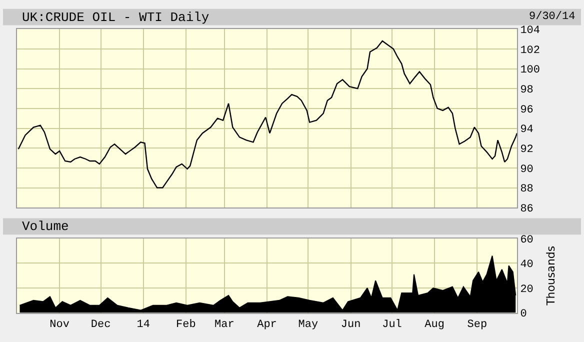 The height and width of the screenshot is (342, 584). What do you see at coordinates (530, 50) in the screenshot?
I see `y-tick-label: 102` at bounding box center [530, 50].